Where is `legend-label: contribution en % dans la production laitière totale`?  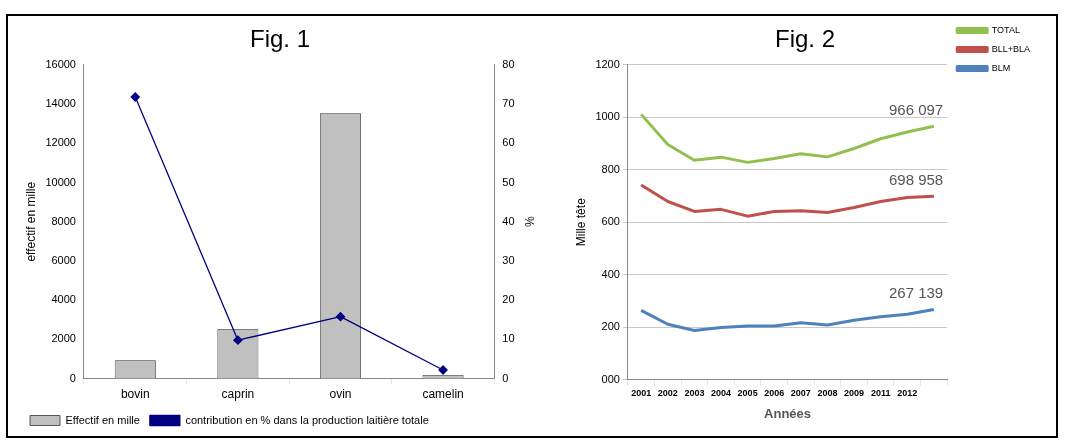 legend-label: contribution en % dans la production laitière totale is located at coordinates (307, 419).